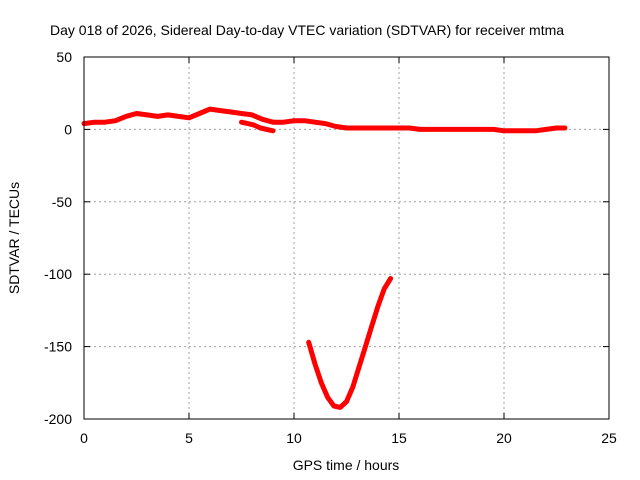  I want to click on series-line-sdtvar-main, so click(324, 120).